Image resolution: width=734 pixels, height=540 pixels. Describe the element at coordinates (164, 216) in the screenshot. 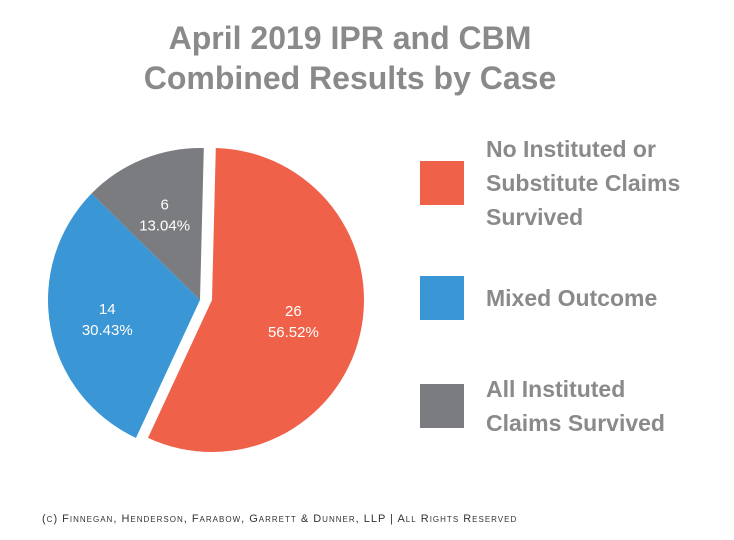

I see `slice-data-label: 6 13.04%` at that location.